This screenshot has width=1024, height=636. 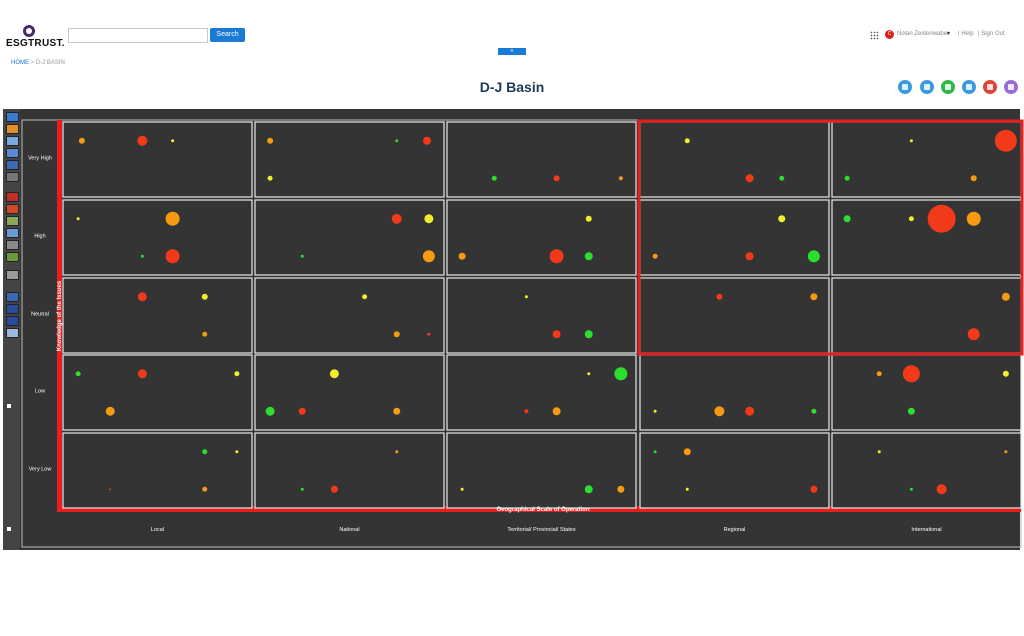 What do you see at coordinates (12, 297) in the screenshot?
I see `pointer-tool-icon` at bounding box center [12, 297].